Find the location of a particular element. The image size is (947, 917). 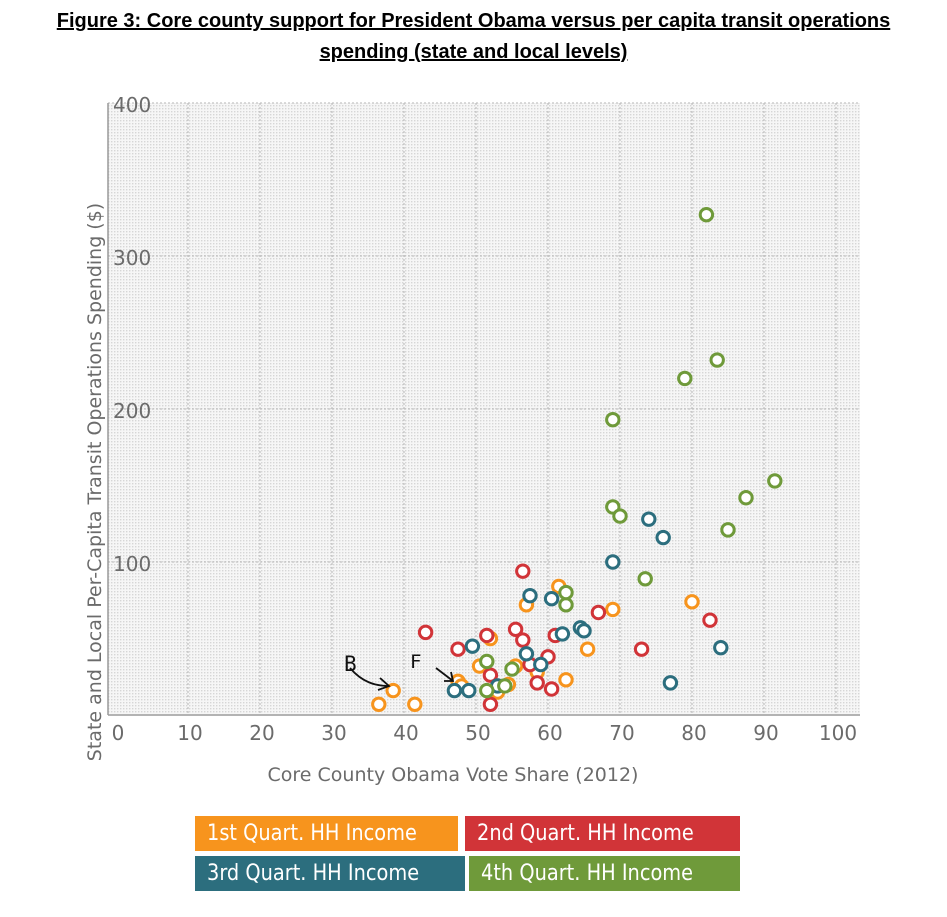

annotation-f-arrow is located at coordinates (444, 674).